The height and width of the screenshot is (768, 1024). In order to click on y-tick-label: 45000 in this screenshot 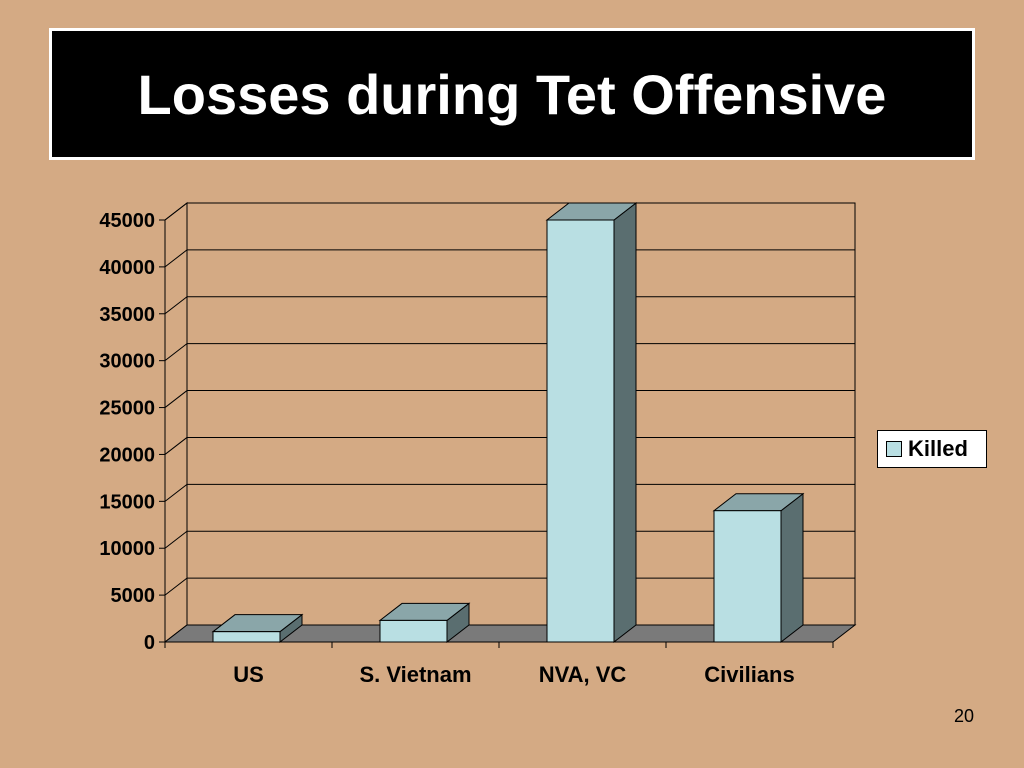, I will do `click(127, 221)`.